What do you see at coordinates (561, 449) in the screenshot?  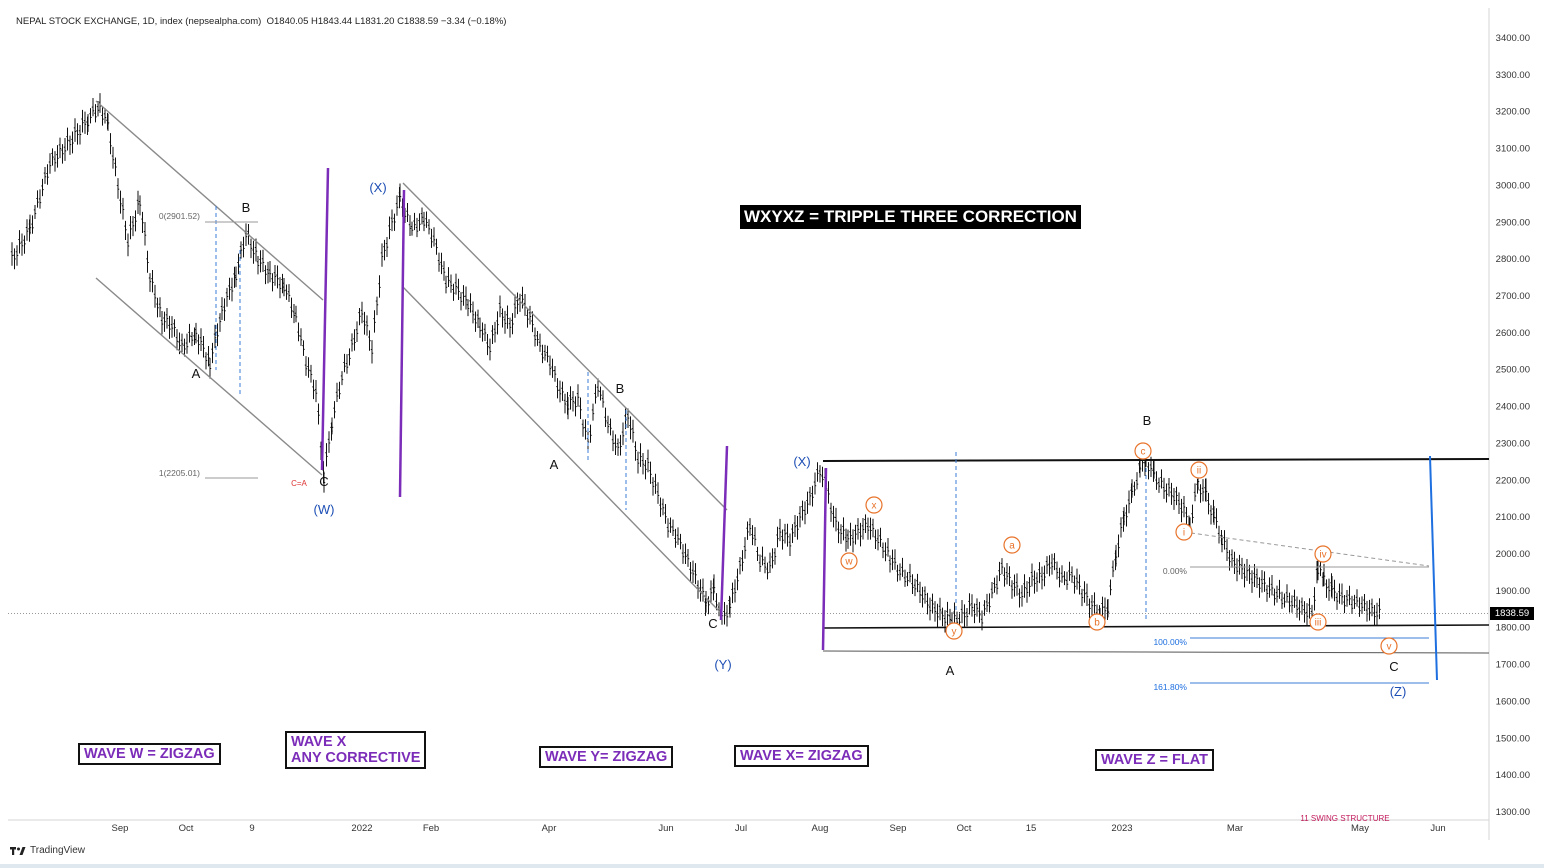 I see `channel-y-lower` at bounding box center [561, 449].